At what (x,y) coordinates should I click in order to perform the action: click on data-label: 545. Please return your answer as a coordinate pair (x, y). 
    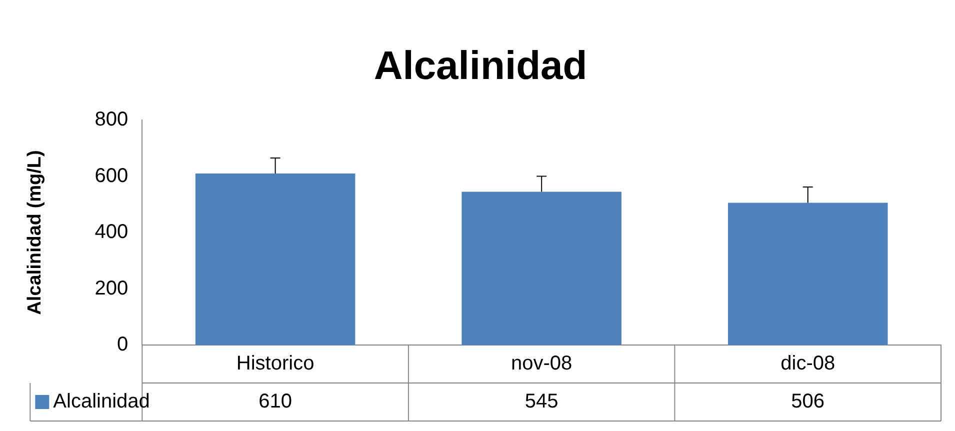
    Looking at the image, I should click on (541, 401).